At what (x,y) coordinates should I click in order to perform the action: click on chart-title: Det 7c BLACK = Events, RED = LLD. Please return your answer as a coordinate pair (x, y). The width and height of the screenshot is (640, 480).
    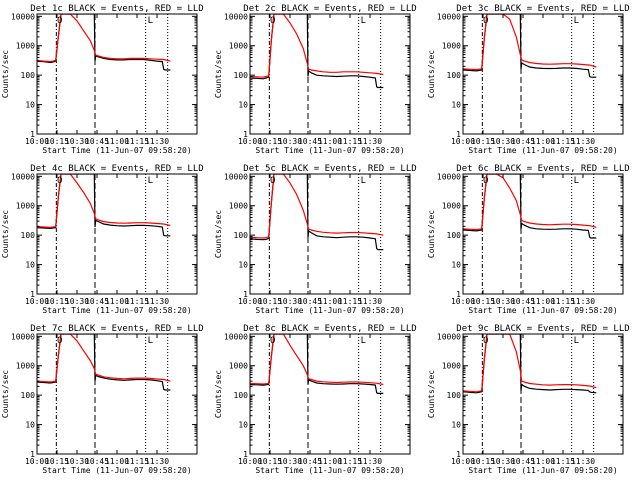
    Looking at the image, I should click on (116, 329).